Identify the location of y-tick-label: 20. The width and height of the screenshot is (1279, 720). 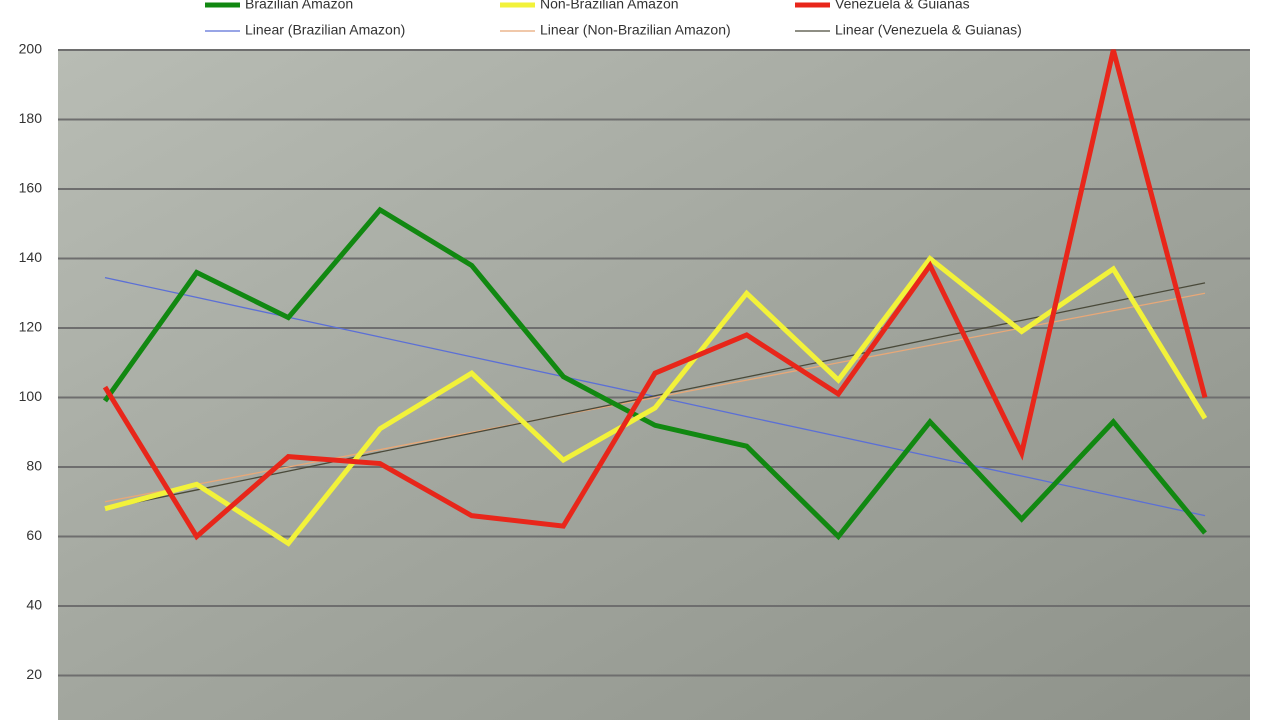
(34, 674).